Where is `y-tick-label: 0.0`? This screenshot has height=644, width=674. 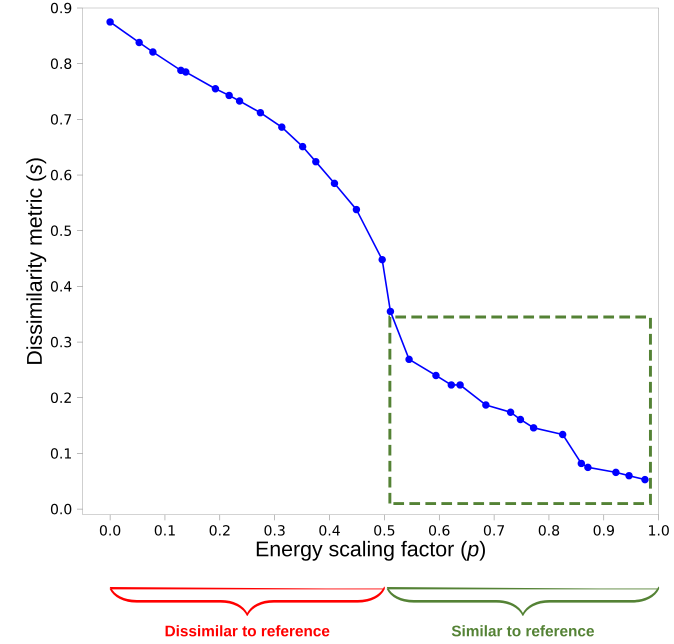 y-tick-label: 0.0 is located at coordinates (61, 509).